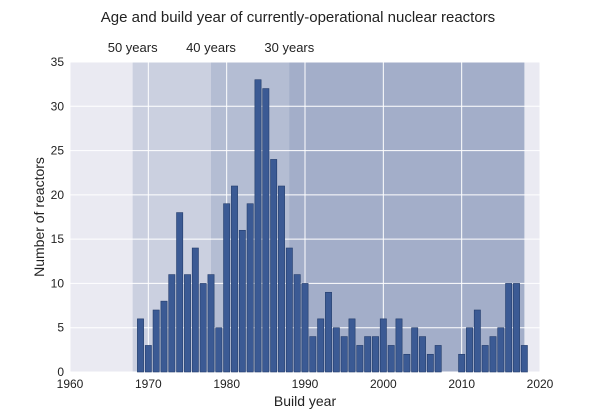 Image resolution: width=600 pixels, height=413 pixels. Describe the element at coordinates (524, 359) in the screenshot. I see `bar-2018` at that location.